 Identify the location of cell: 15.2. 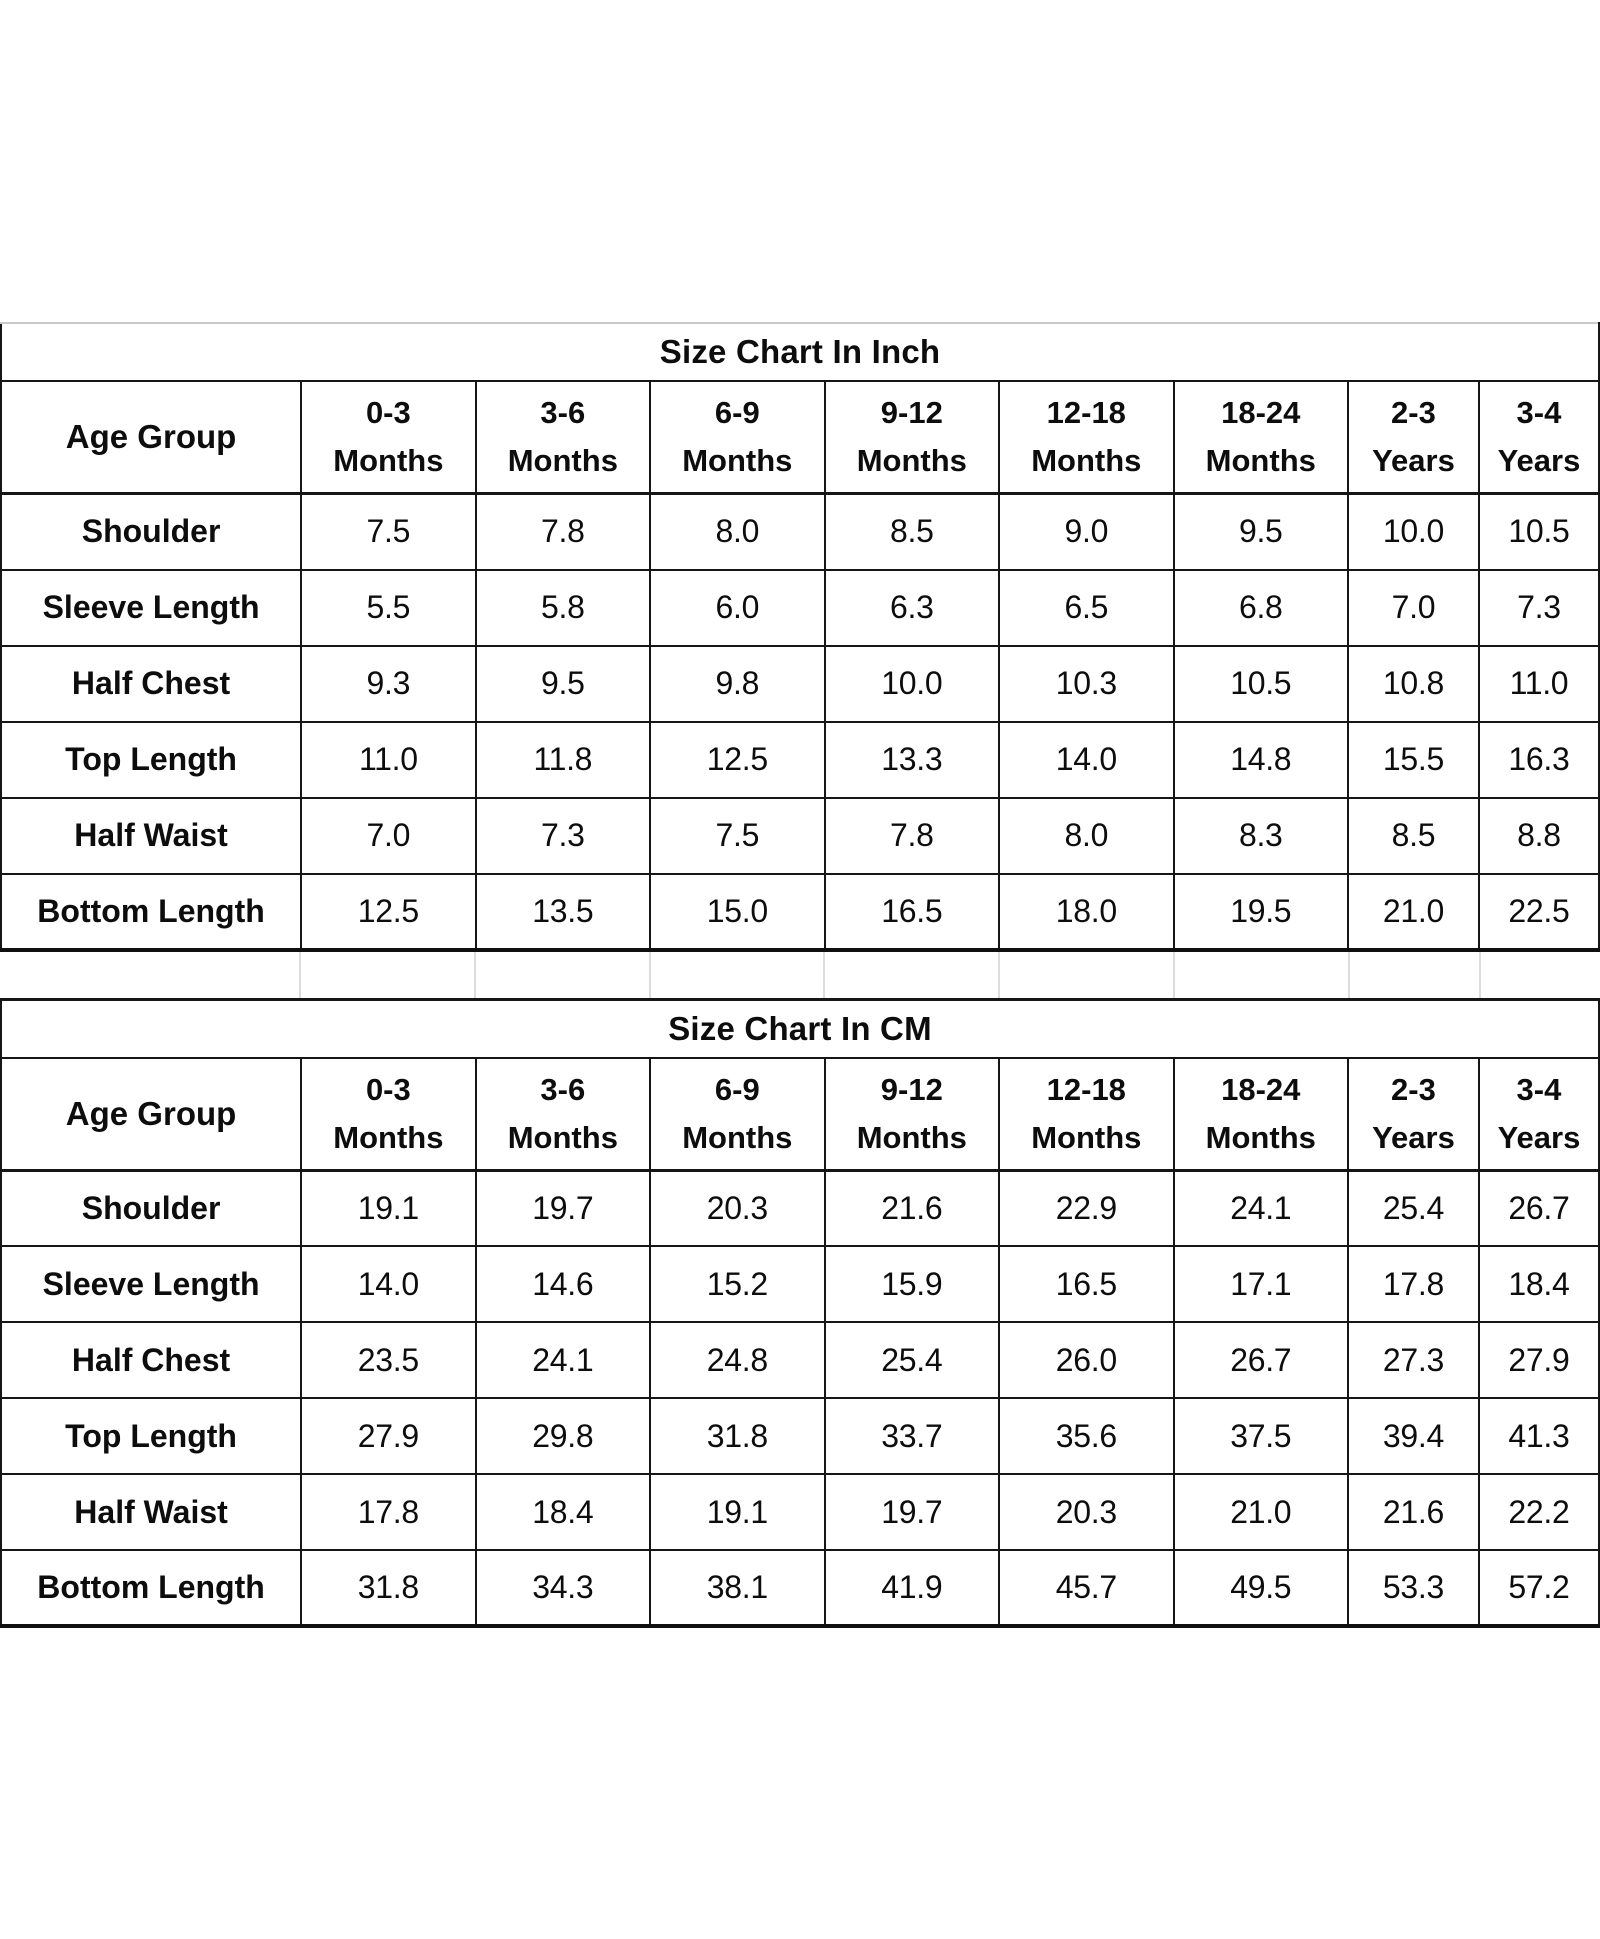
(737, 1284).